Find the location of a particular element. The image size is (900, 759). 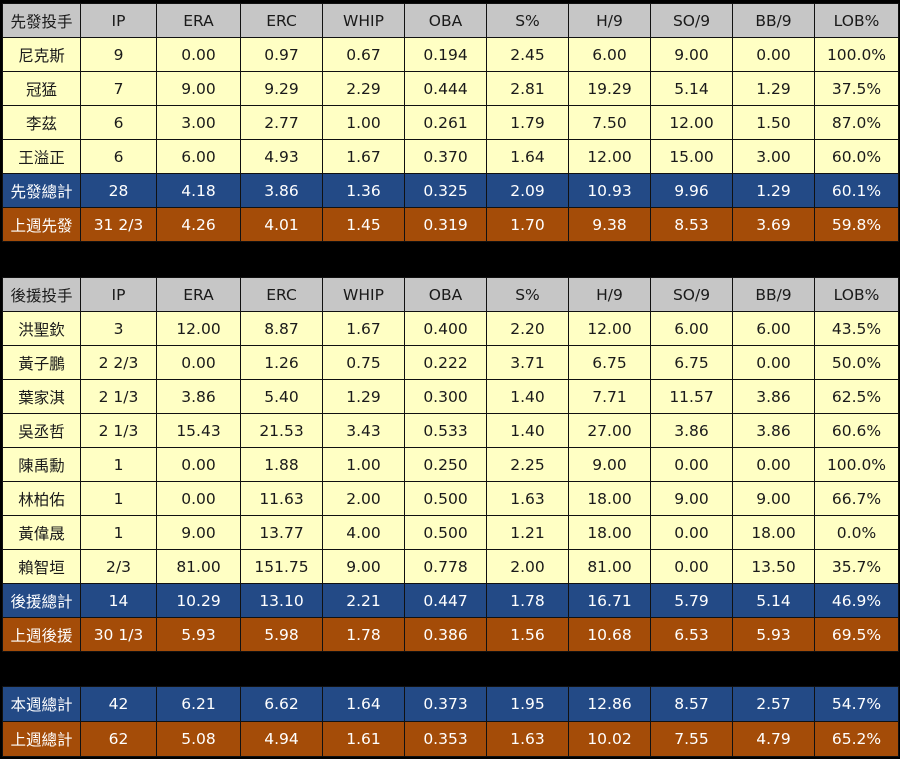

cell-h9: 10.93 is located at coordinates (609, 190).